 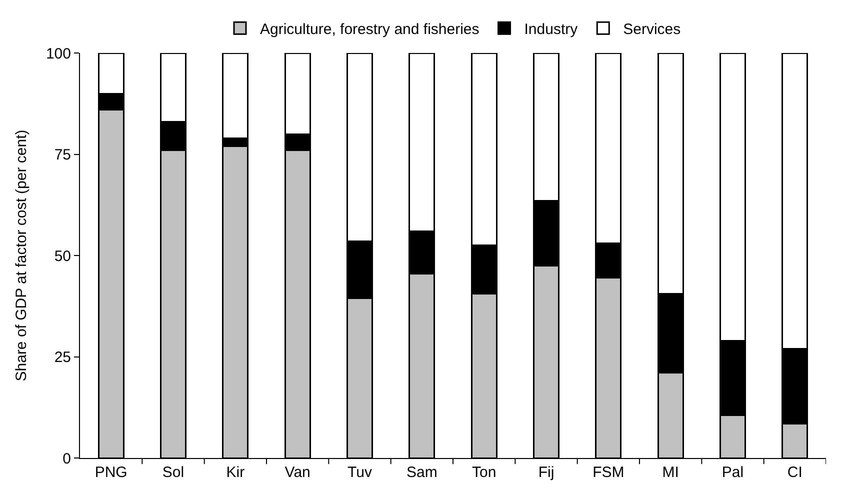 What do you see at coordinates (62, 357) in the screenshot?
I see `y-tick-label: 25` at bounding box center [62, 357].